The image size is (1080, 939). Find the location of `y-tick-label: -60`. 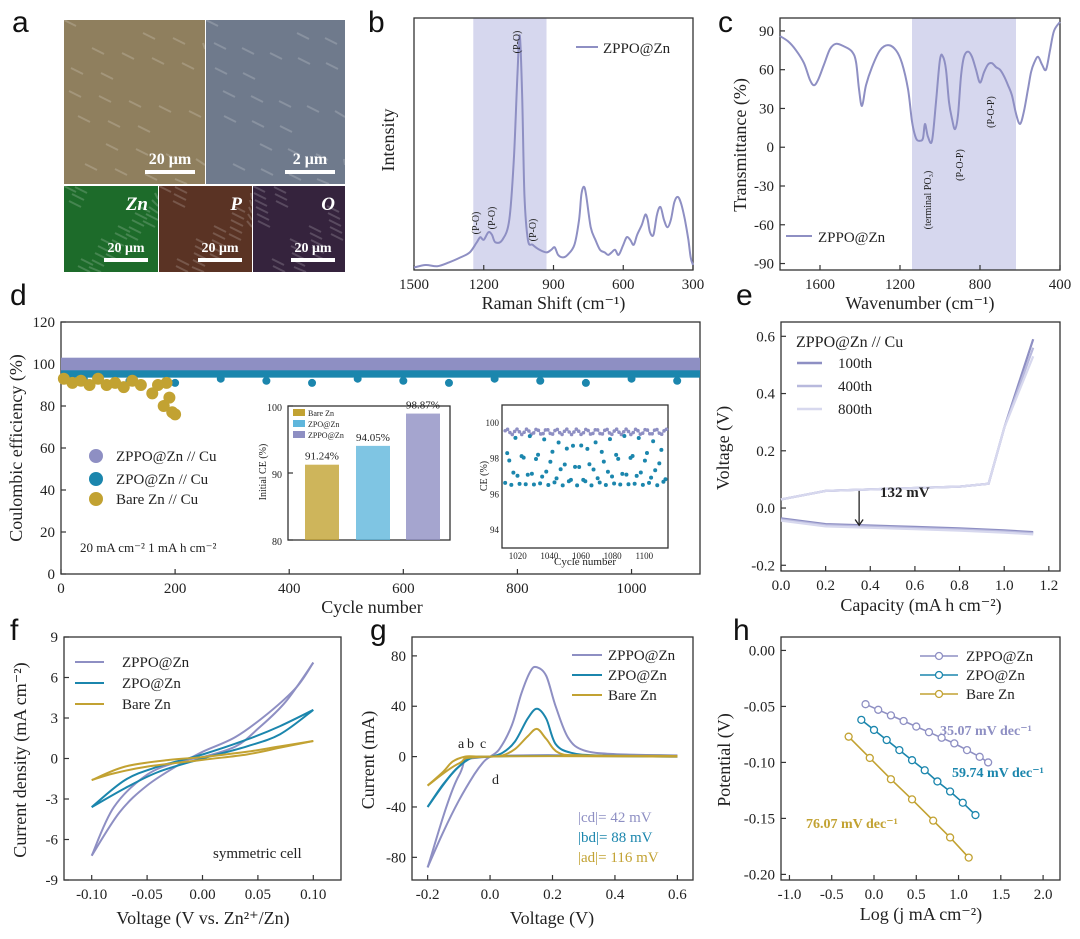

y-tick-label: -60 is located at coordinates (764, 226).